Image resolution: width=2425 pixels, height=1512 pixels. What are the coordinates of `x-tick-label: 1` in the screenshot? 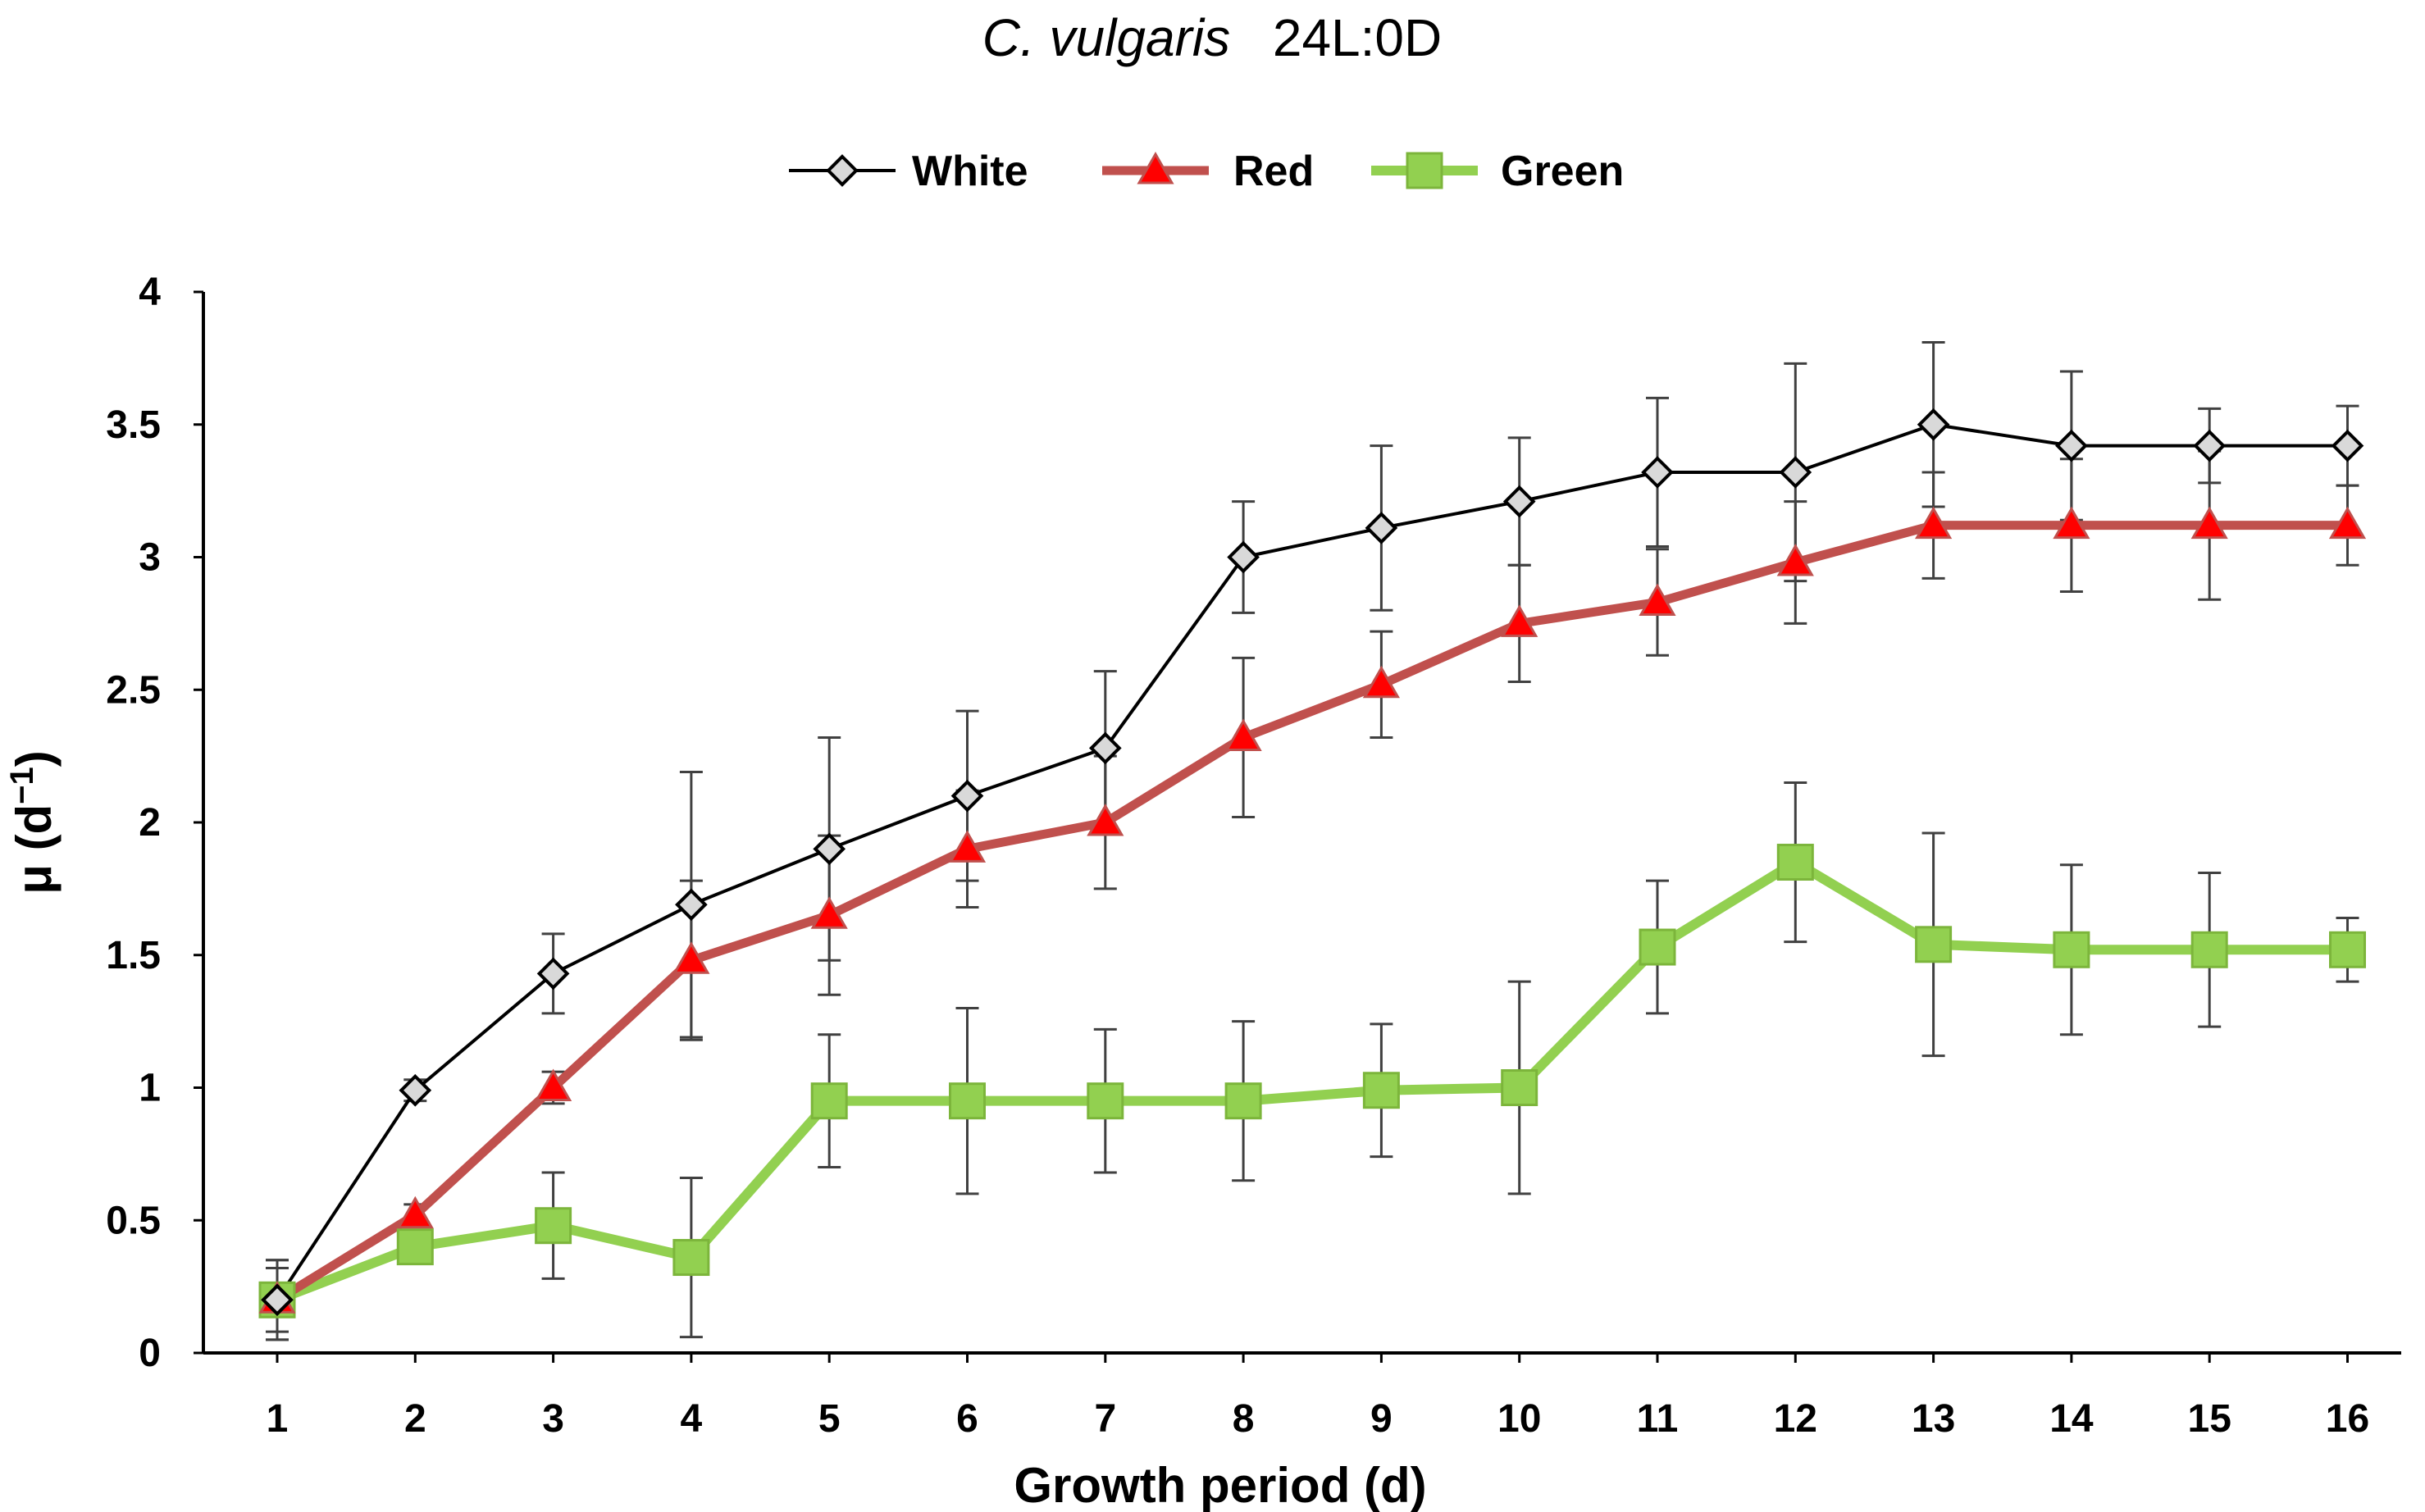 It's located at (278, 1419).